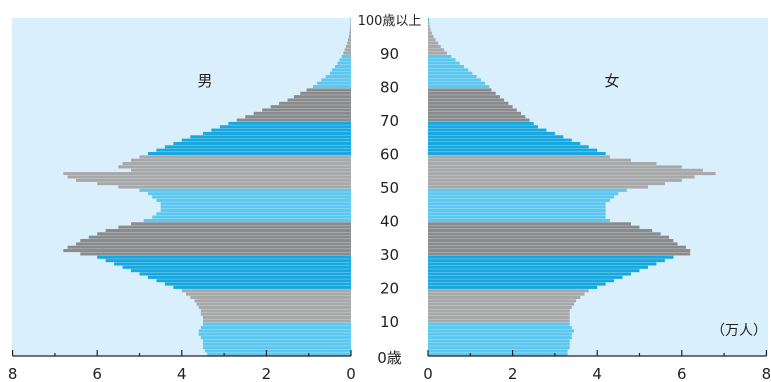 This screenshot has width=771, height=382. Describe the element at coordinates (513, 373) in the screenshot. I see `right-tick-label-2: 2` at that location.